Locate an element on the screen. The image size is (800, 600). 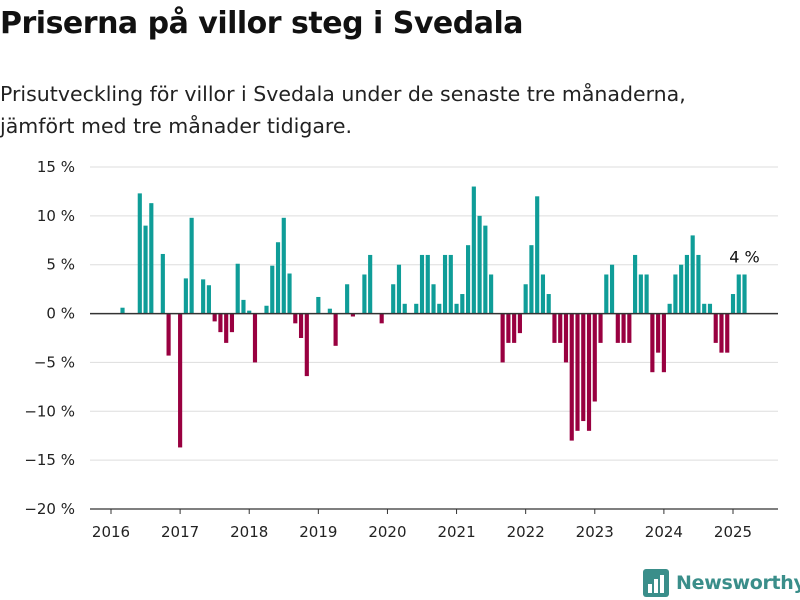
y-tick-label: 5 % is located at coordinates (60, 265).